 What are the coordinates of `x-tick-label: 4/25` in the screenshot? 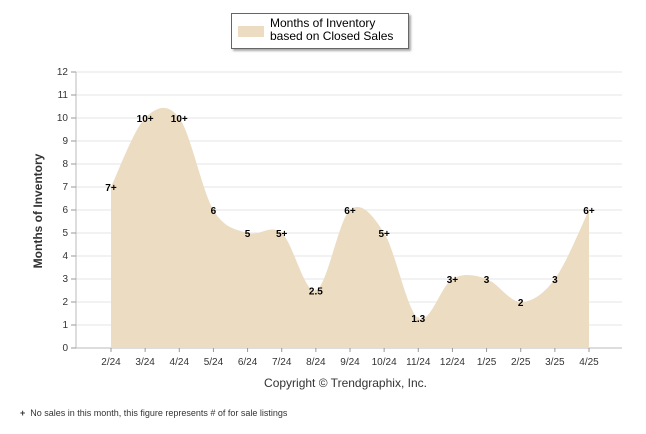 It's located at (589, 362).